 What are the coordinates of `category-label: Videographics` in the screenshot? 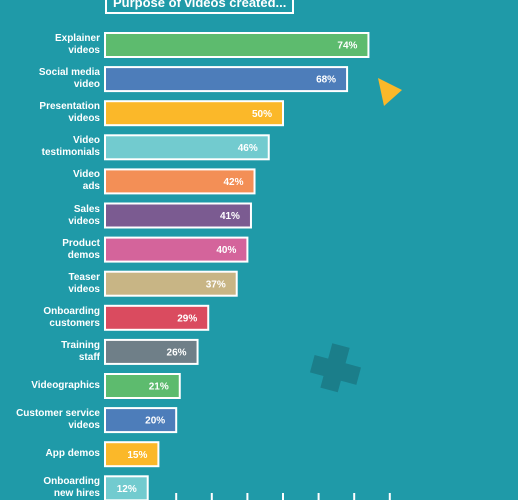 It's located at (65, 385).